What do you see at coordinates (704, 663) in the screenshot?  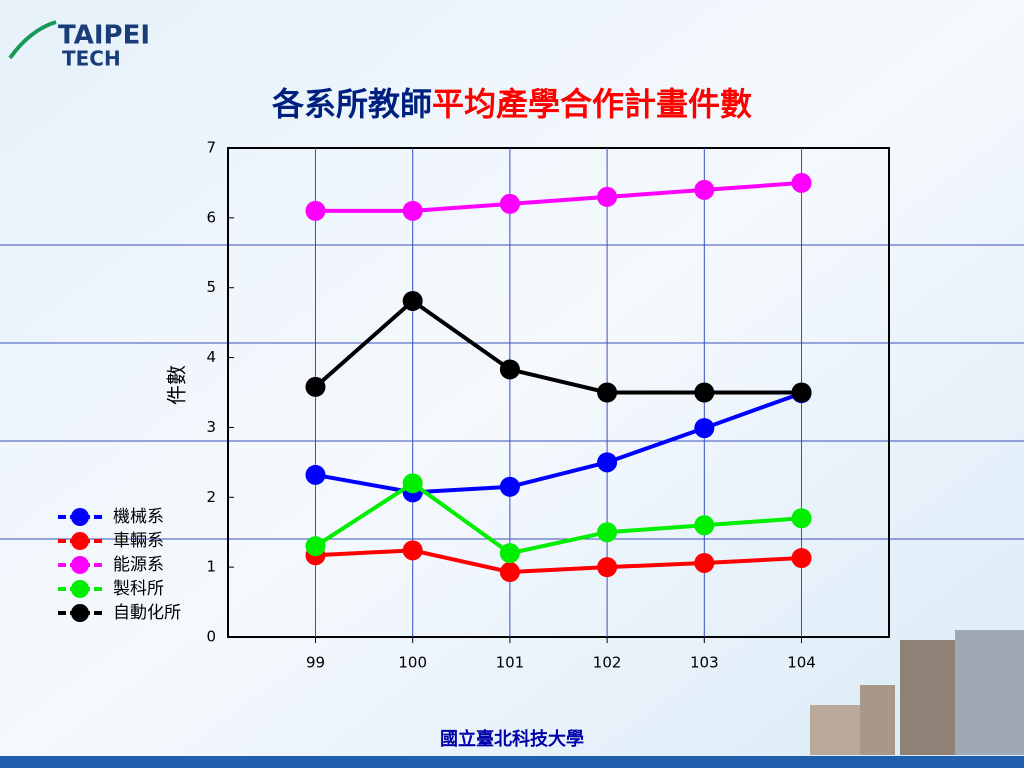 I see `x-tick-label: 103` at bounding box center [704, 663].